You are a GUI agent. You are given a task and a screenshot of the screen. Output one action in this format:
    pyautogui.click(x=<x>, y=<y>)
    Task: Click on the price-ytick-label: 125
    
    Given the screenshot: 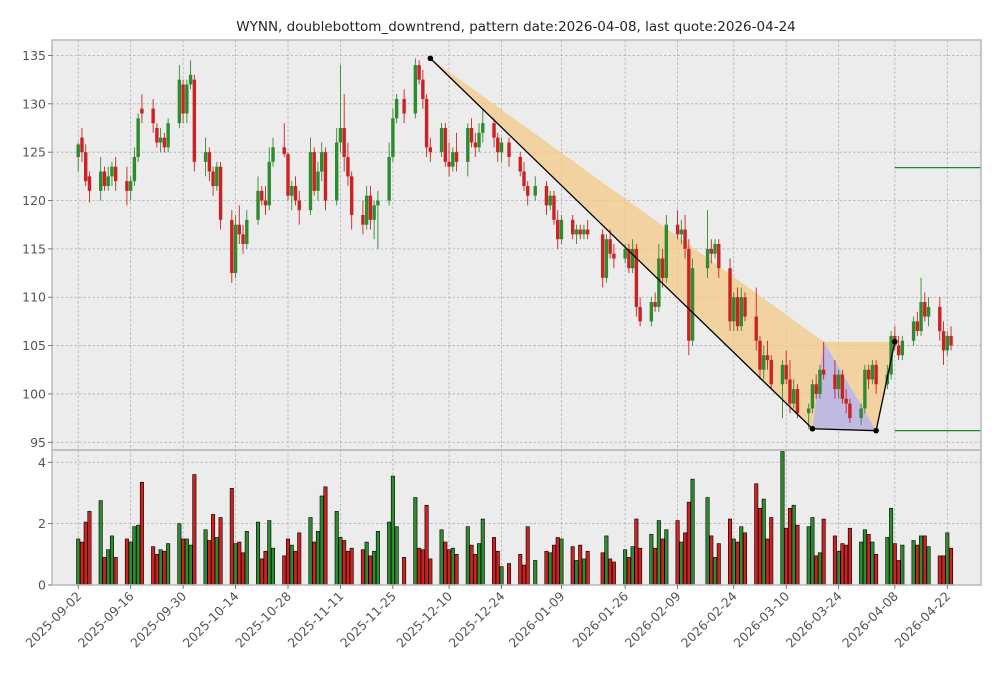 What is the action you would take?
    pyautogui.click(x=34, y=152)
    